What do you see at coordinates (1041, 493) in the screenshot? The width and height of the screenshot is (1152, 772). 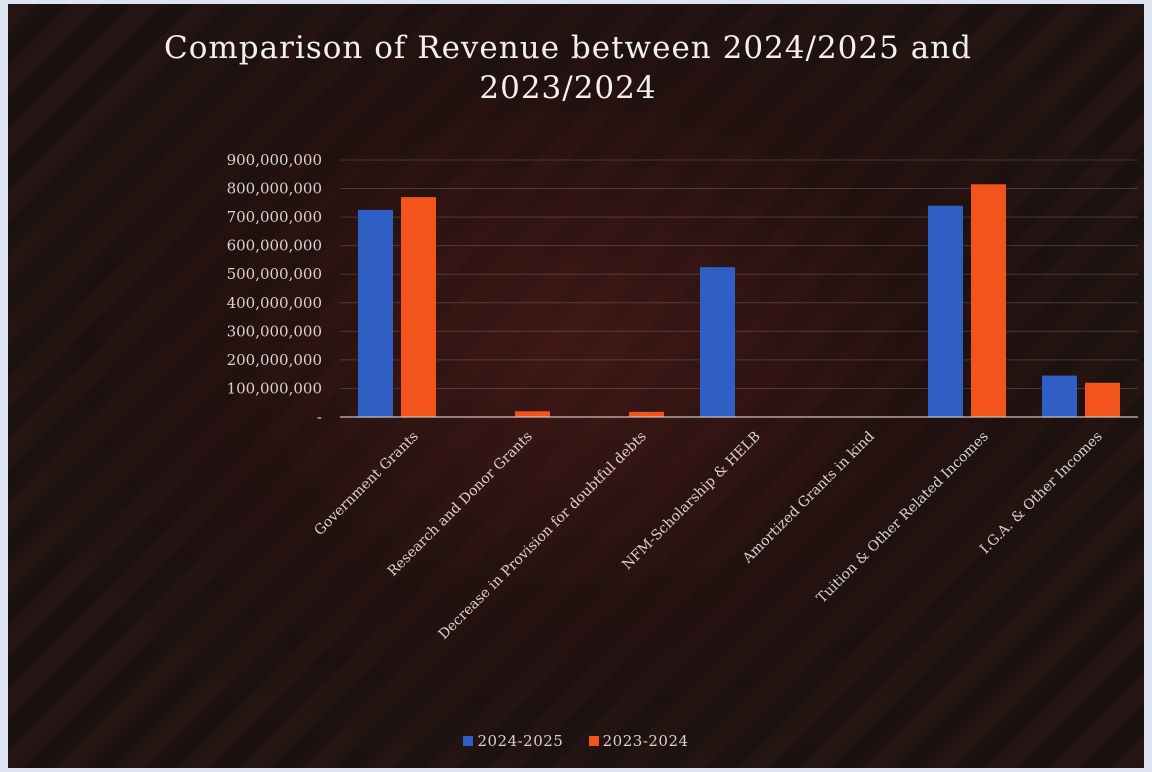 I see `x-category-label: I.G.A. & Other Incomes` at bounding box center [1041, 493].